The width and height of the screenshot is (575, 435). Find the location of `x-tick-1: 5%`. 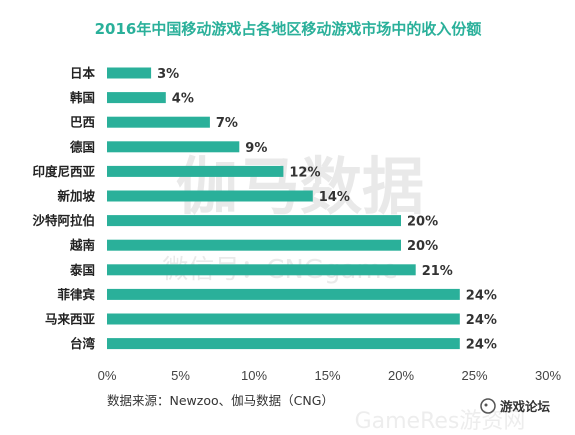

x-tick-1: 5% is located at coordinates (180, 375).